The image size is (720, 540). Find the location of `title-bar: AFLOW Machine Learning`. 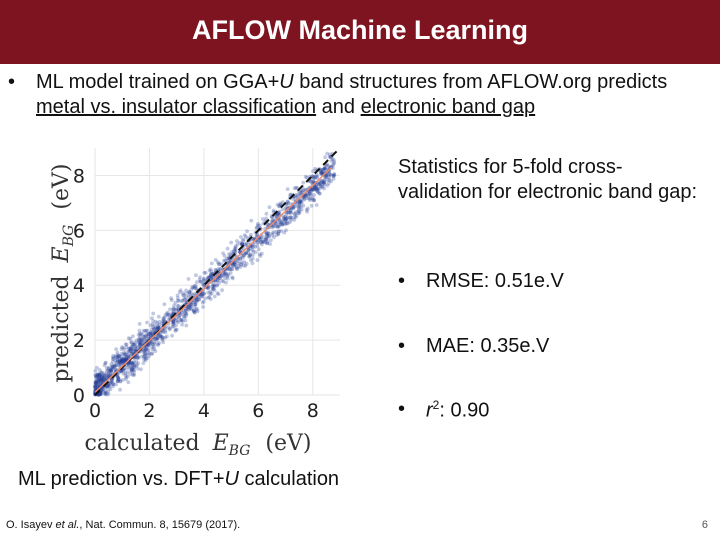

title-bar: AFLOW Machine Learning is located at coordinates (360, 32).